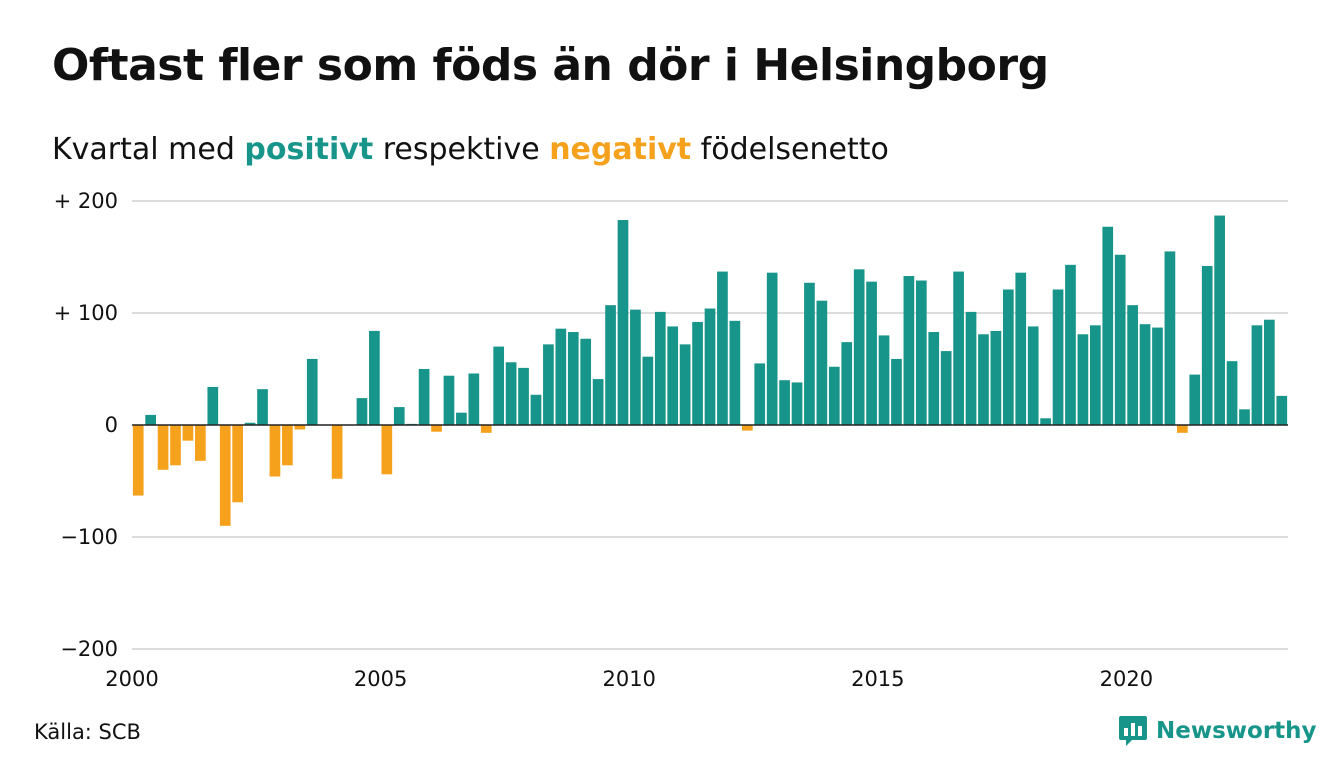 Image resolution: width=1340 pixels, height=780 pixels. Describe the element at coordinates (86, 201) in the screenshot. I see `y-tick-label: + 200` at that location.